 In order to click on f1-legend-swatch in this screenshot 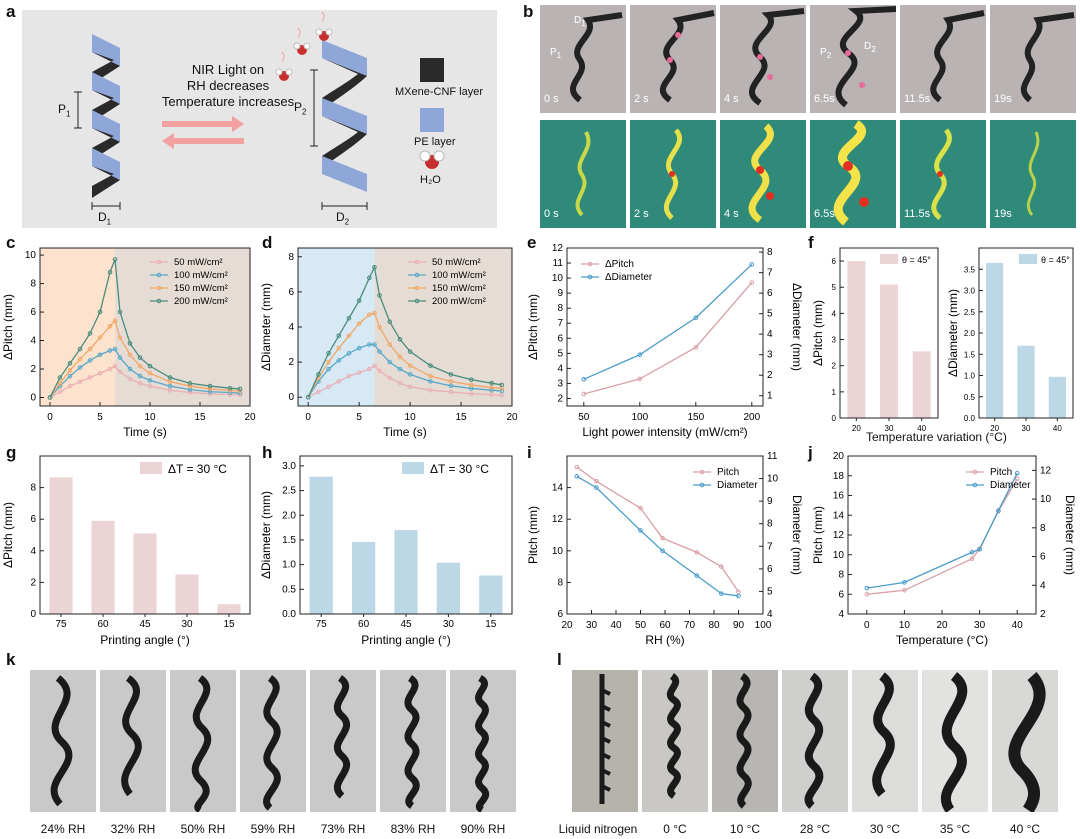, I will do `click(889, 259)`.